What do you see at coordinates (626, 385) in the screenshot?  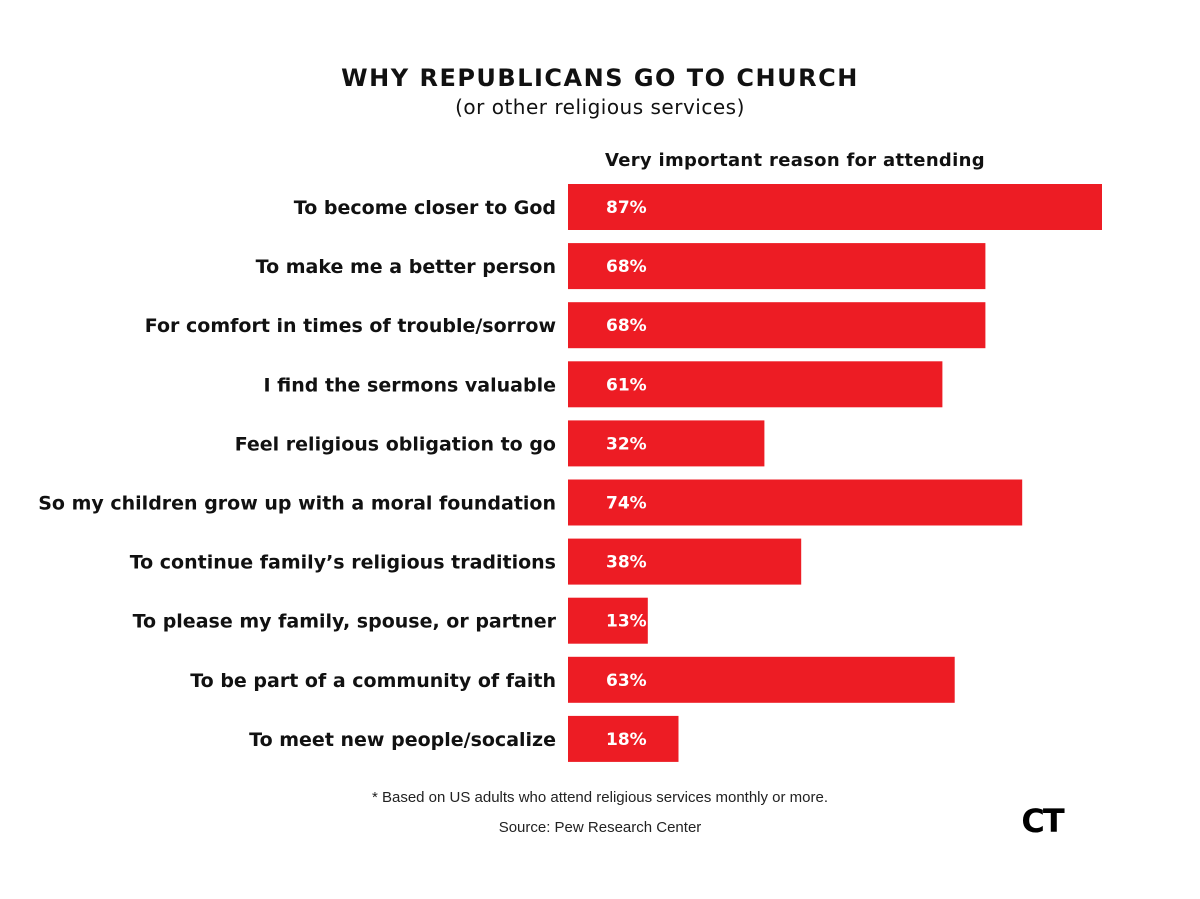 I see `value-label: 61%` at bounding box center [626, 385].